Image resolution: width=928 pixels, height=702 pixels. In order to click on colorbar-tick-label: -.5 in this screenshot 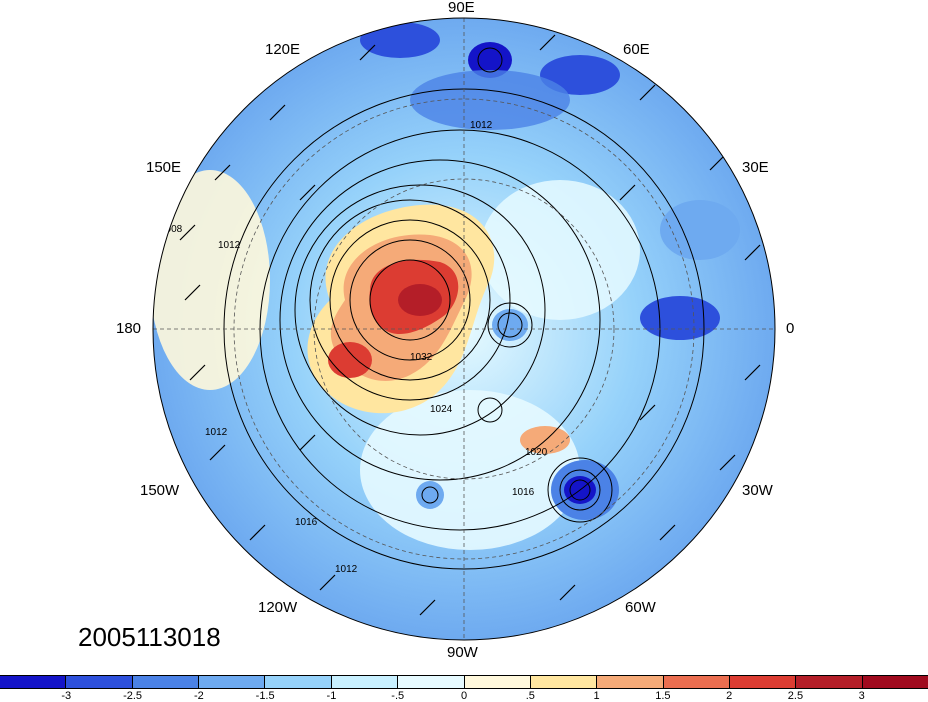, I will do `click(398, 696)`.